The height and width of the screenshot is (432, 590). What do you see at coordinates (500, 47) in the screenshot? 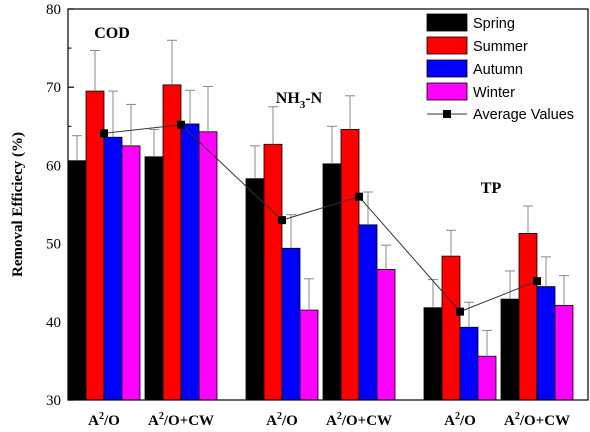
I see `legend-label: Summer` at bounding box center [500, 47].